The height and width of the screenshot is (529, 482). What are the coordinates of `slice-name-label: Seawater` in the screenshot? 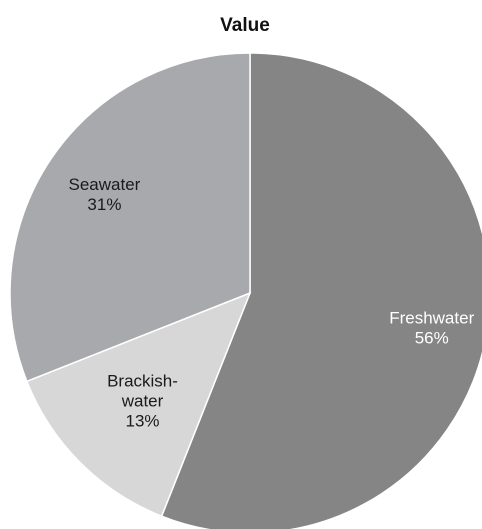 It's located at (105, 184).